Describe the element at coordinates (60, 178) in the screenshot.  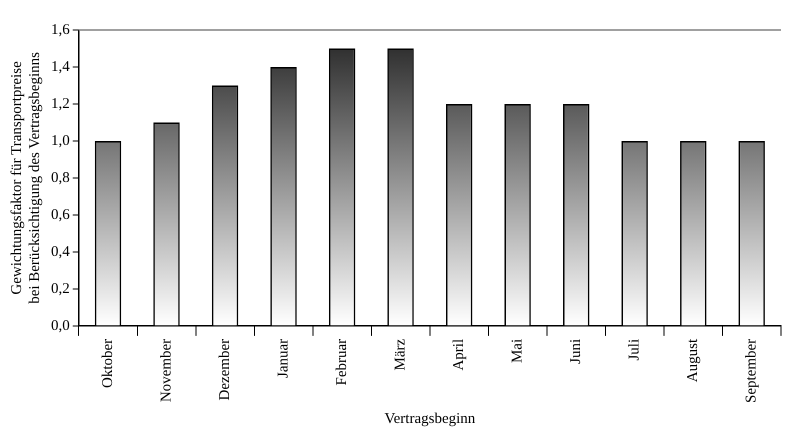
I see `y-tick-label: 0,8` at that location.